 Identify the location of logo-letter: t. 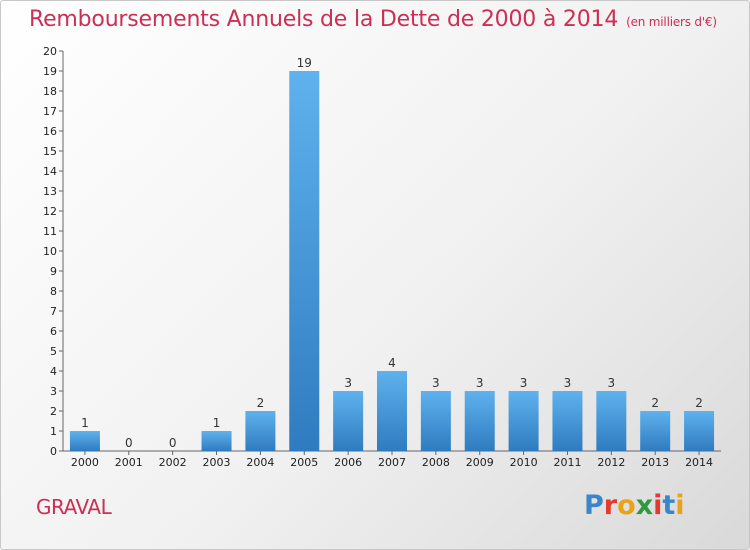
(669, 505).